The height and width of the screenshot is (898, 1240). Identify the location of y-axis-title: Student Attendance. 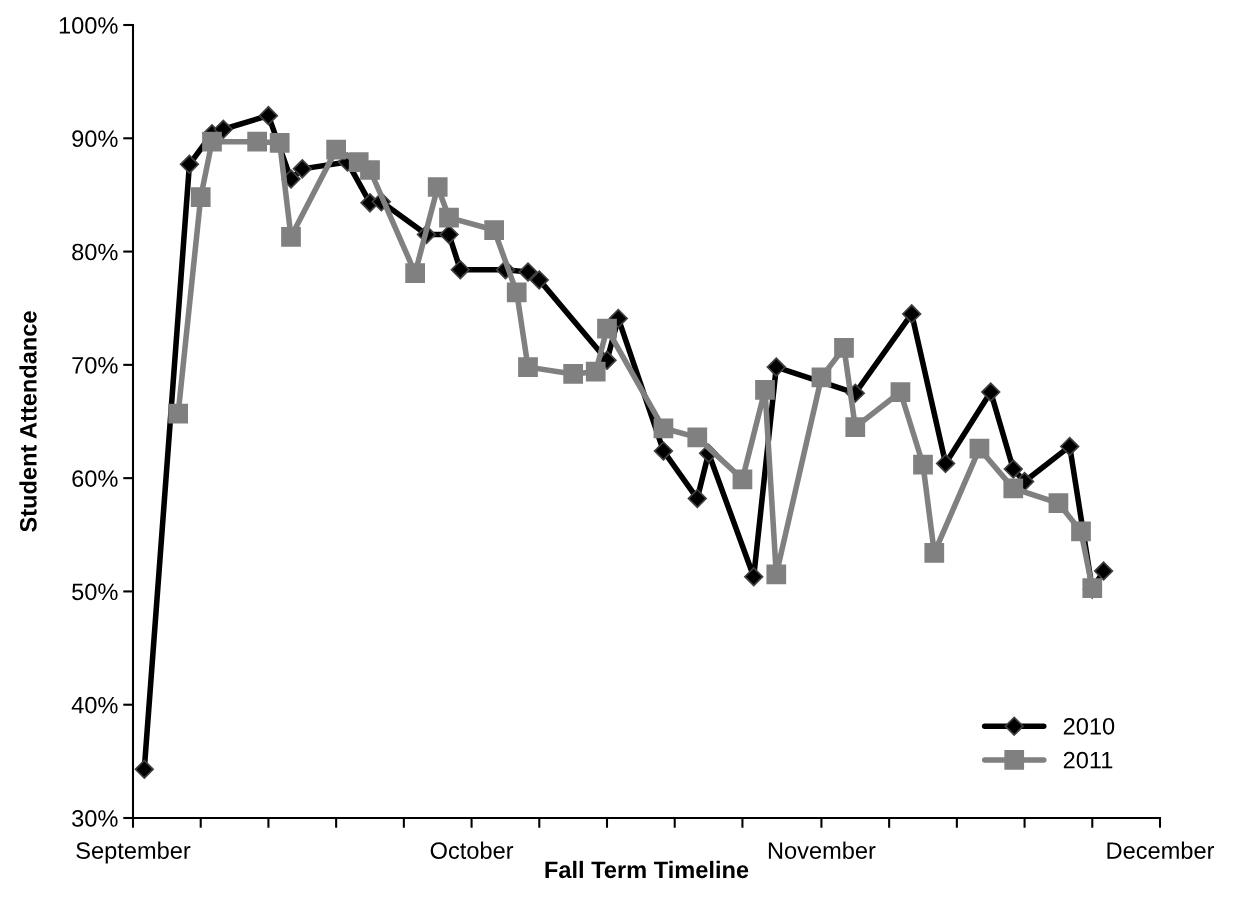
(28, 421).